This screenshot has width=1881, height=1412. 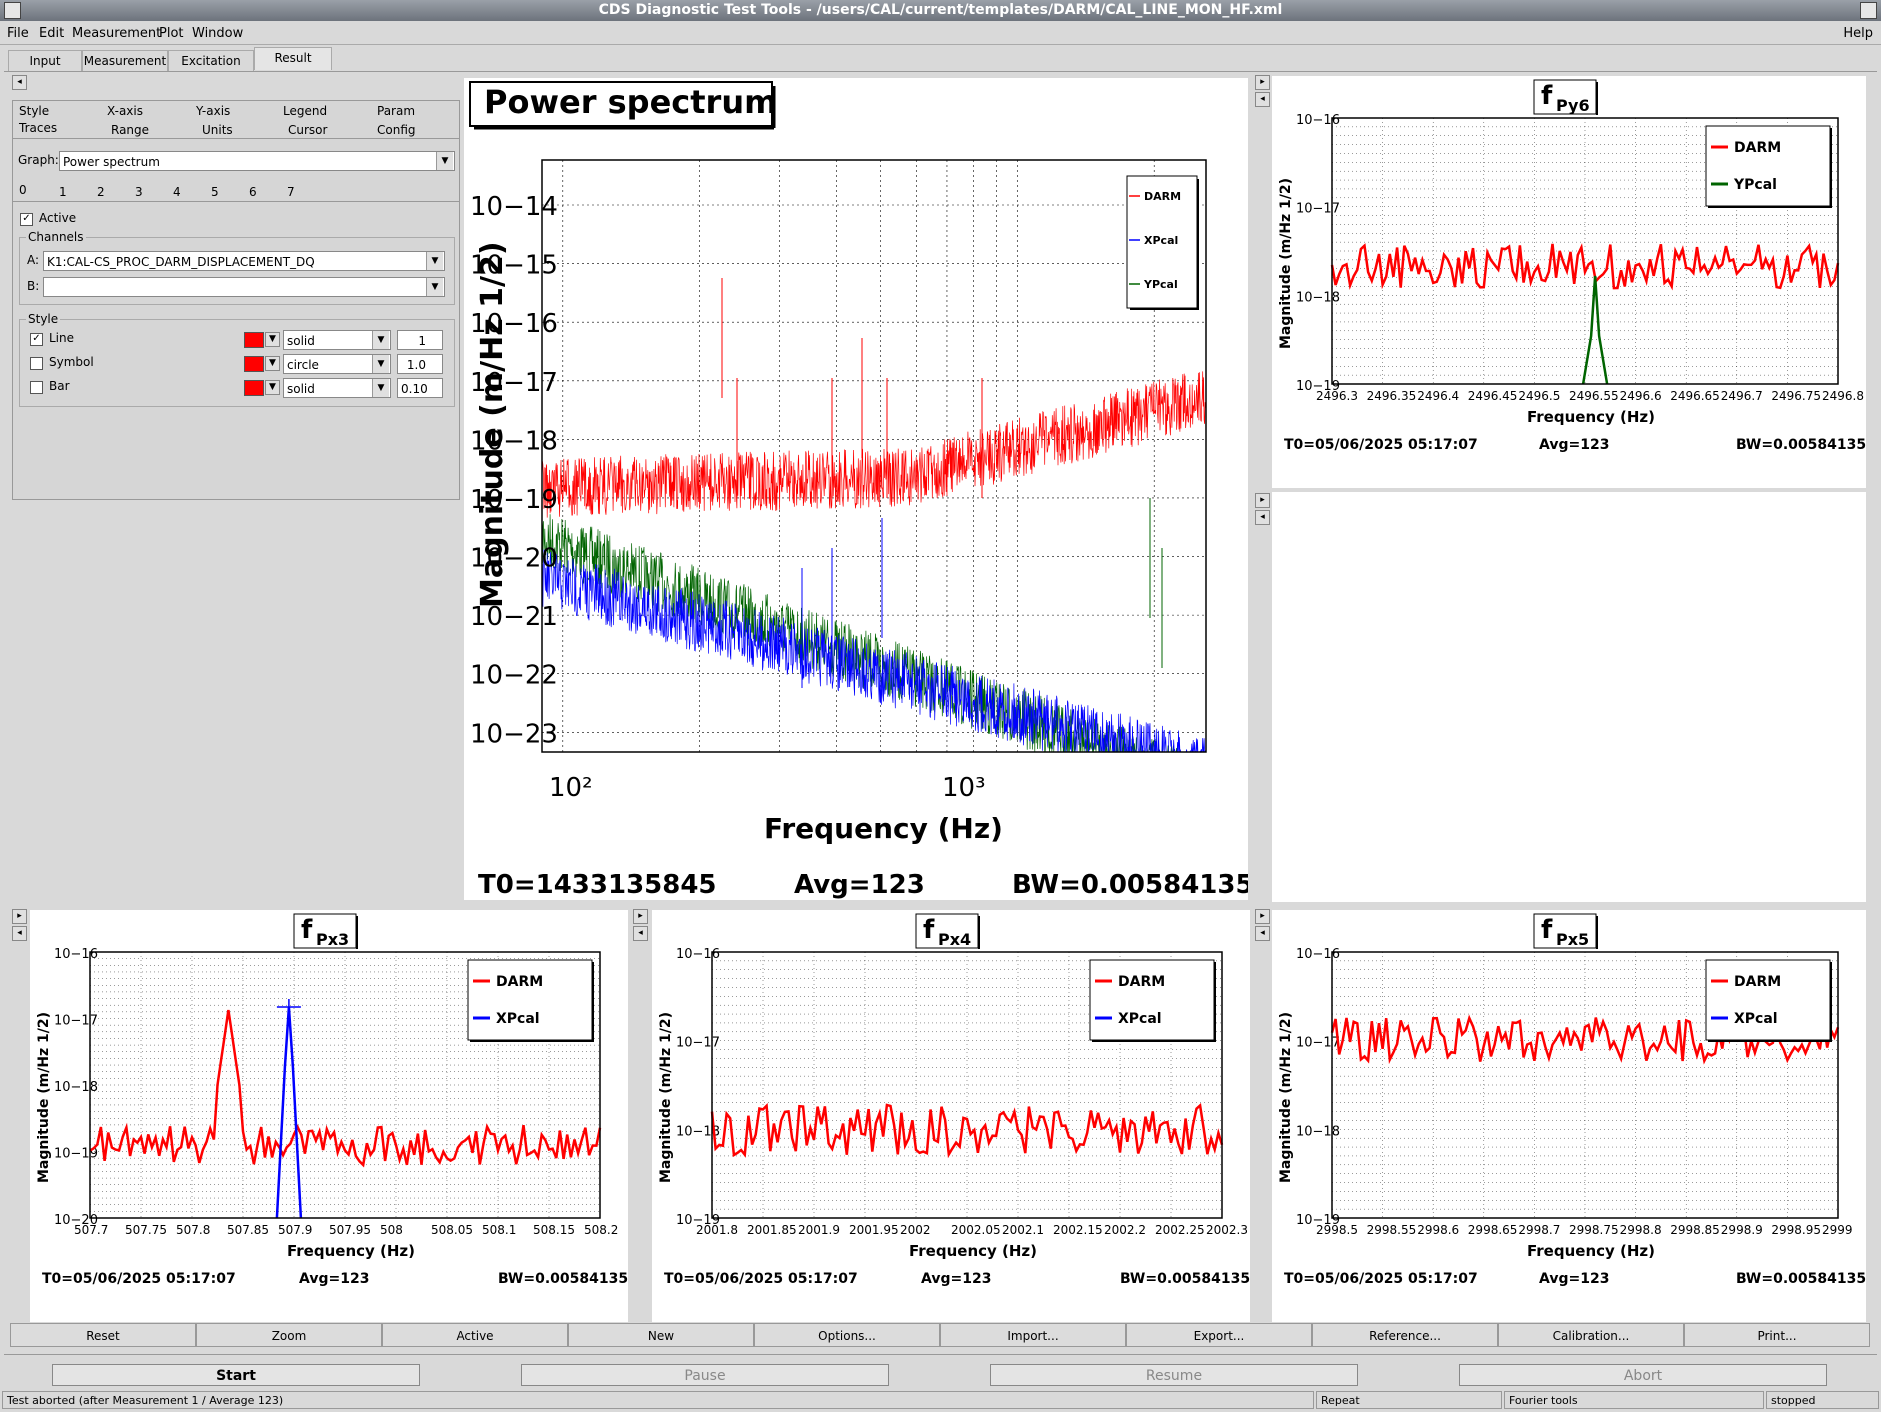 I want to click on bar-width-spinner: 0.10, so click(x=420, y=388).